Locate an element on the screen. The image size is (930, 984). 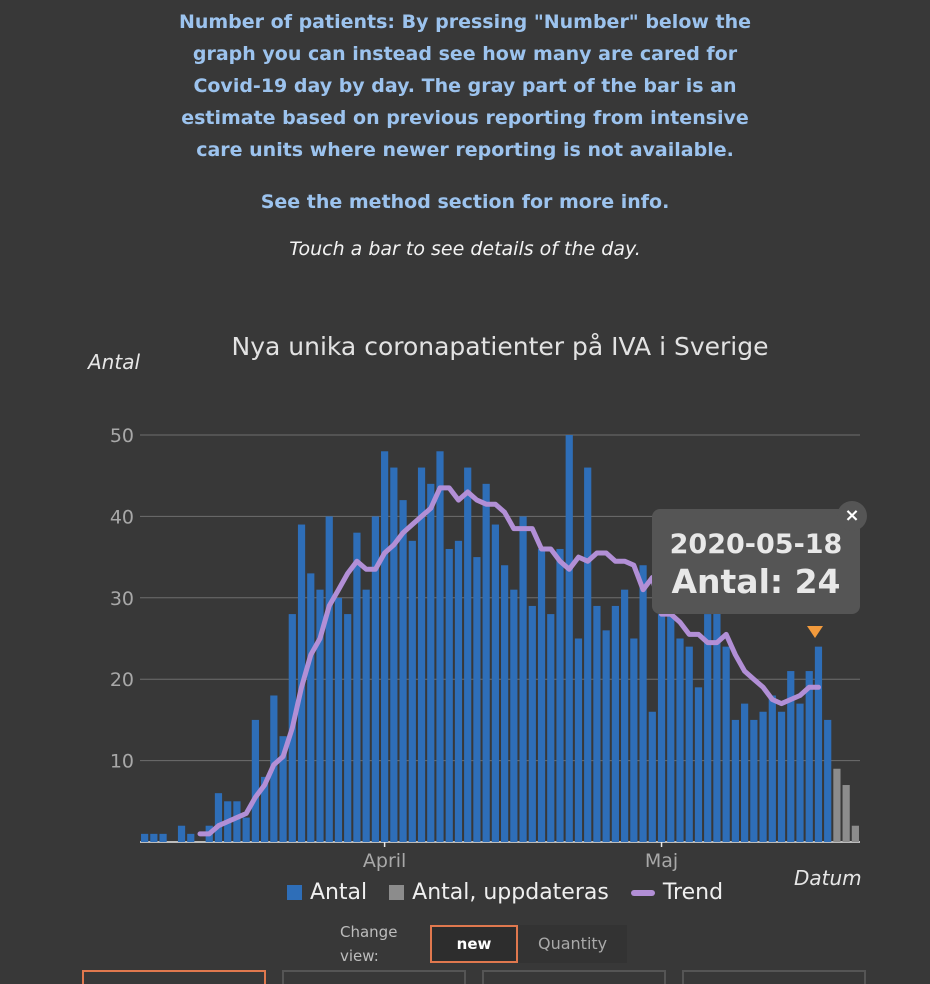
selected-bar-marker-icon is located at coordinates (815, 632).